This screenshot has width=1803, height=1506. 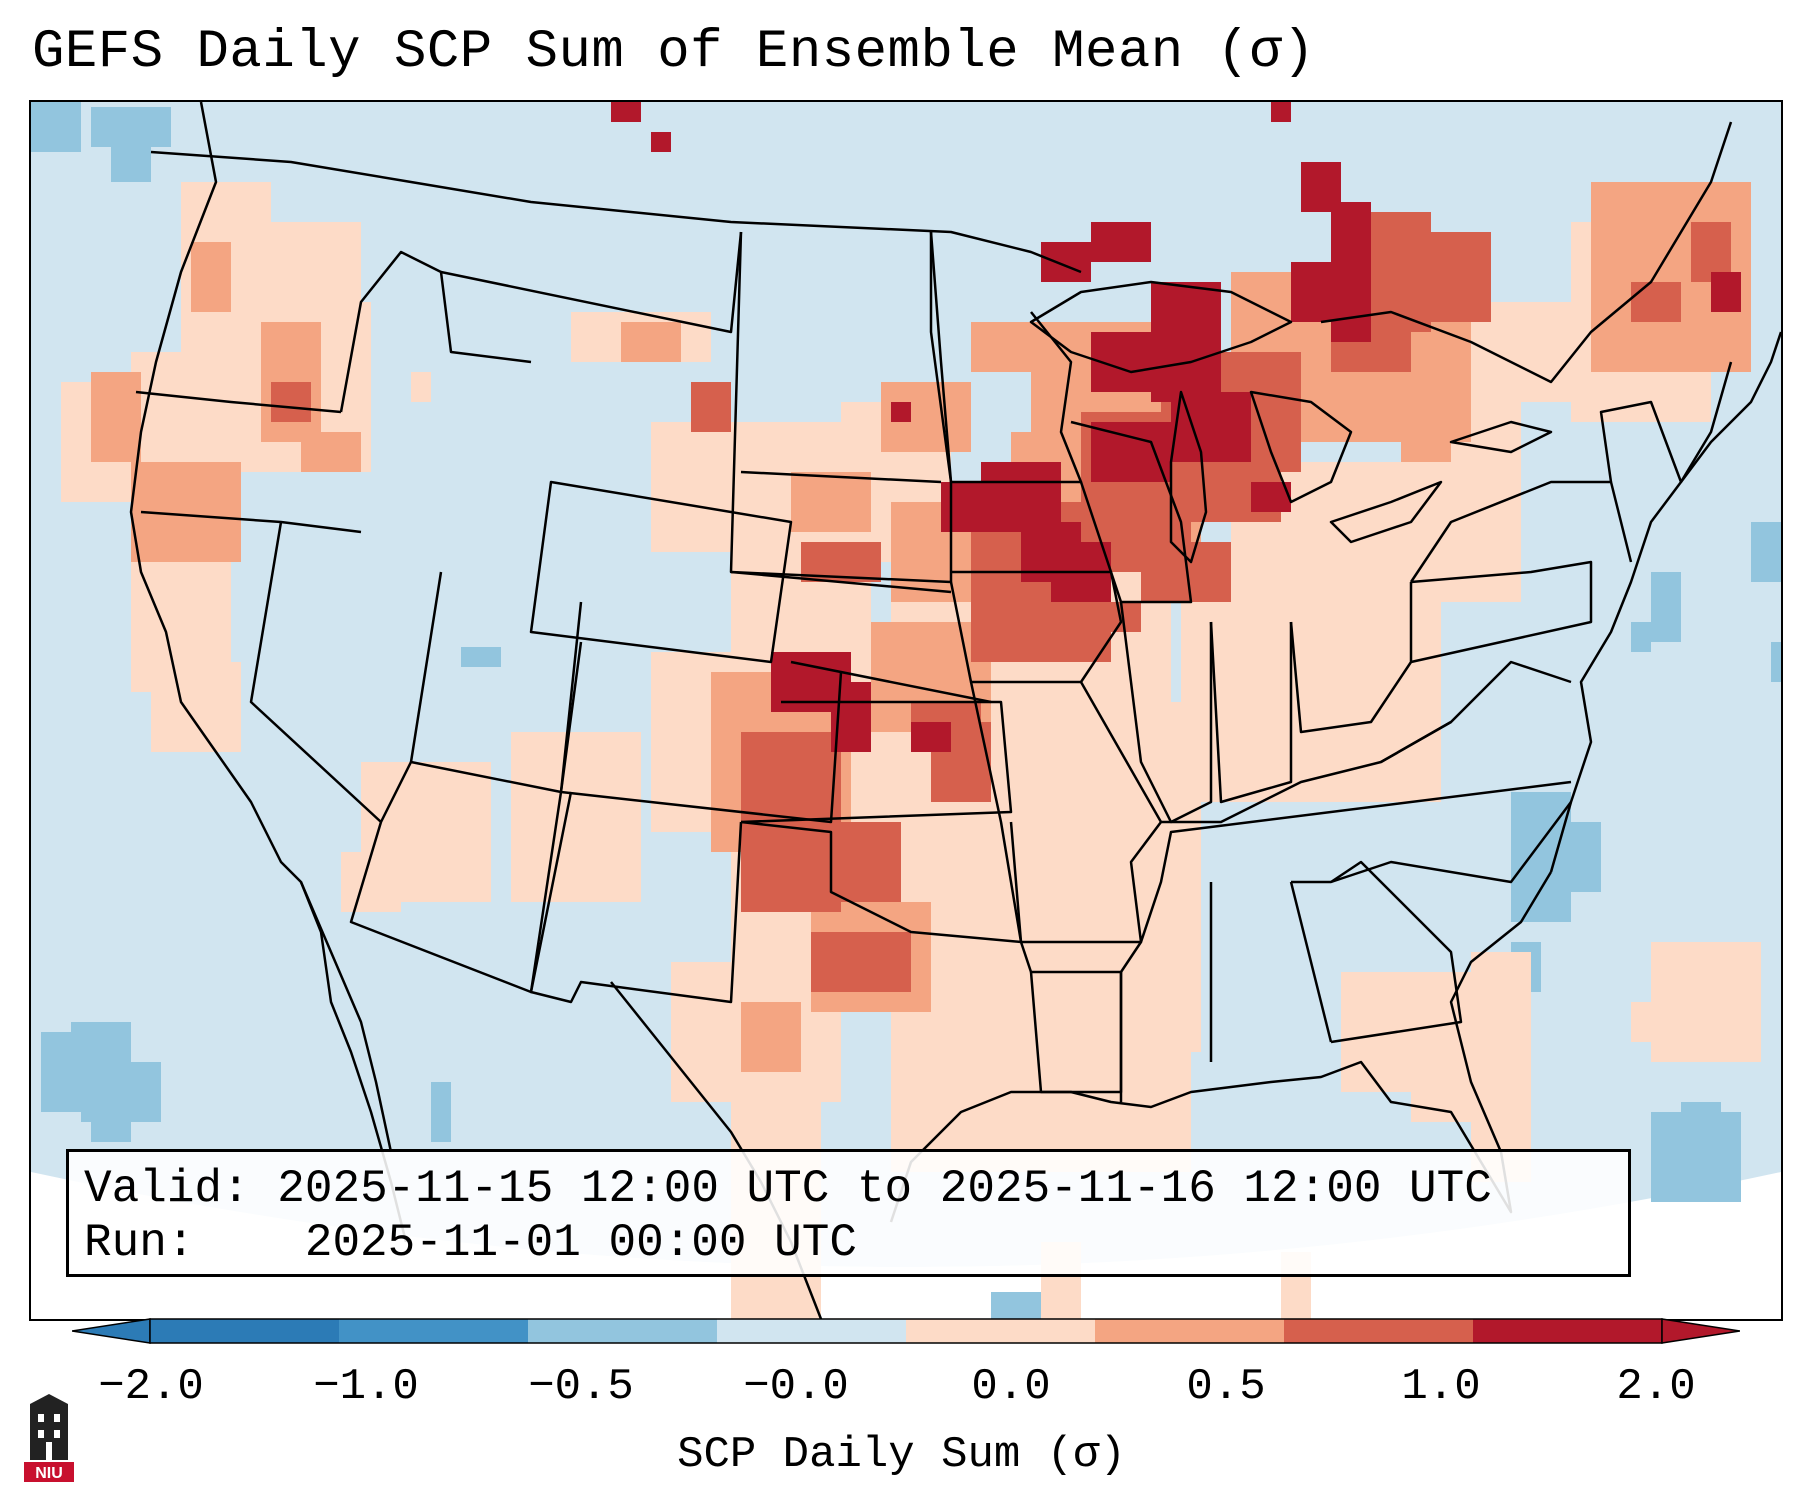 What do you see at coordinates (1501, 437) in the screenshot?
I see `great-lakes-ontario` at bounding box center [1501, 437].